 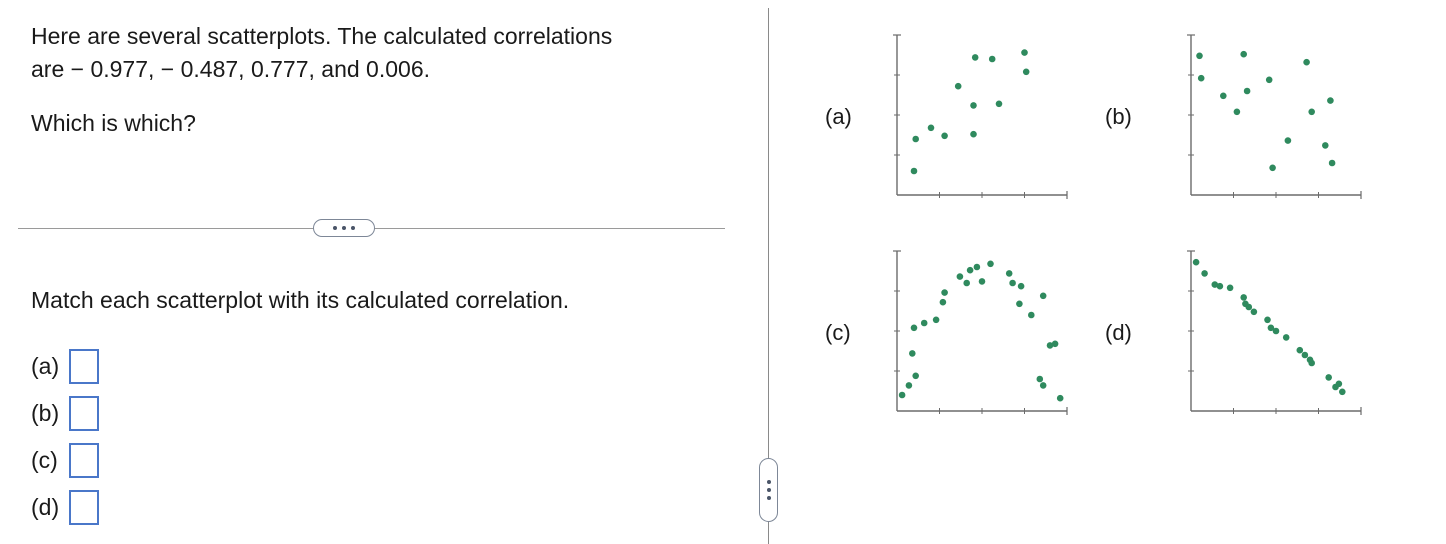 I want to click on pane-splitter-line, so click(x=768, y=276).